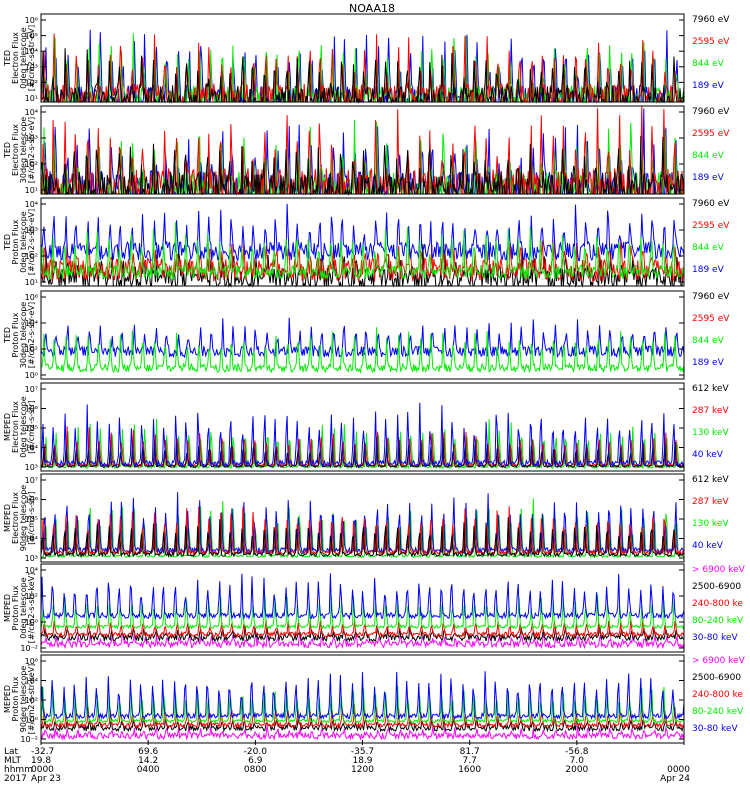 The width and height of the screenshot is (750, 800). I want to click on x-tick-label: 1600, so click(469, 770).